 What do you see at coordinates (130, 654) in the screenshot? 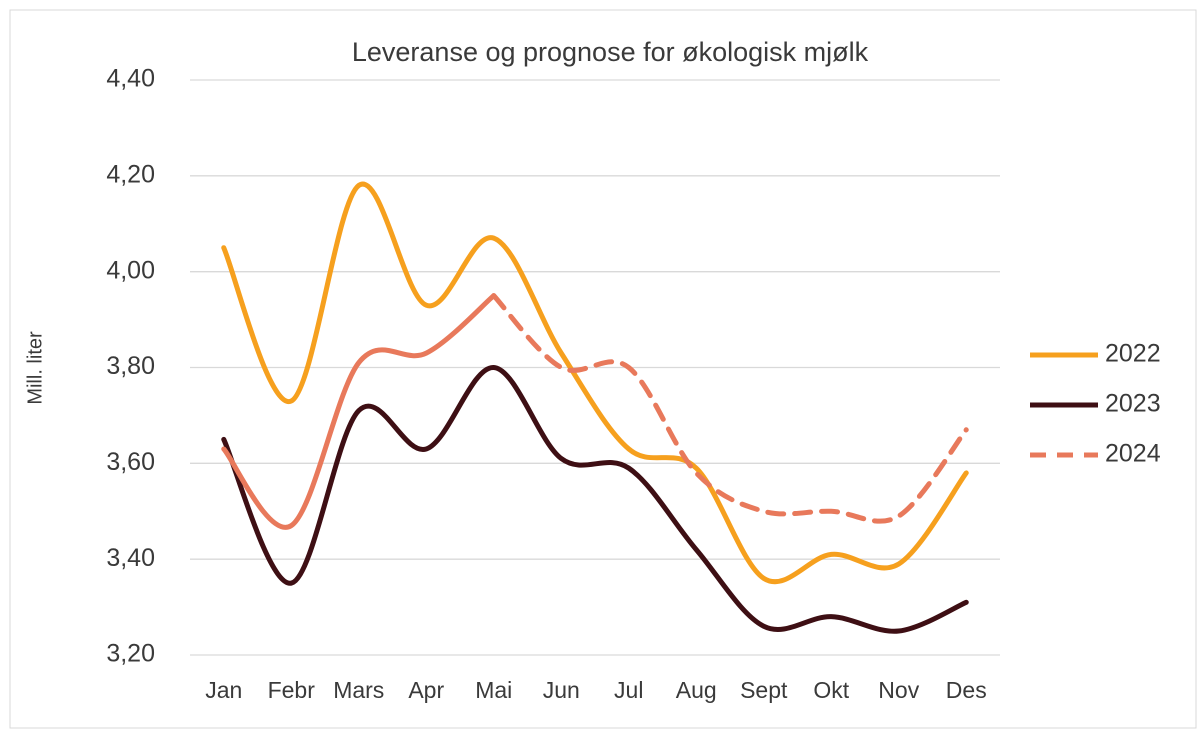
I see `y-tick-label: 3,20` at bounding box center [130, 654].